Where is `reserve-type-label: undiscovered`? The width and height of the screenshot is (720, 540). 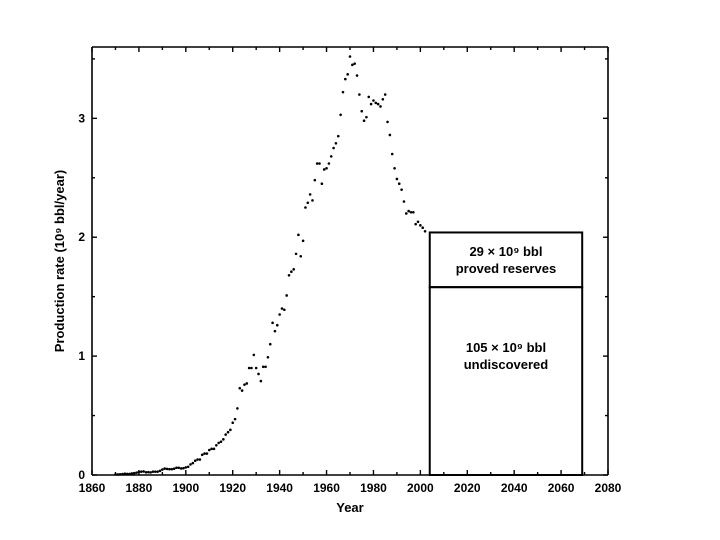
reserve-type-label: undiscovered is located at coordinates (506, 364).